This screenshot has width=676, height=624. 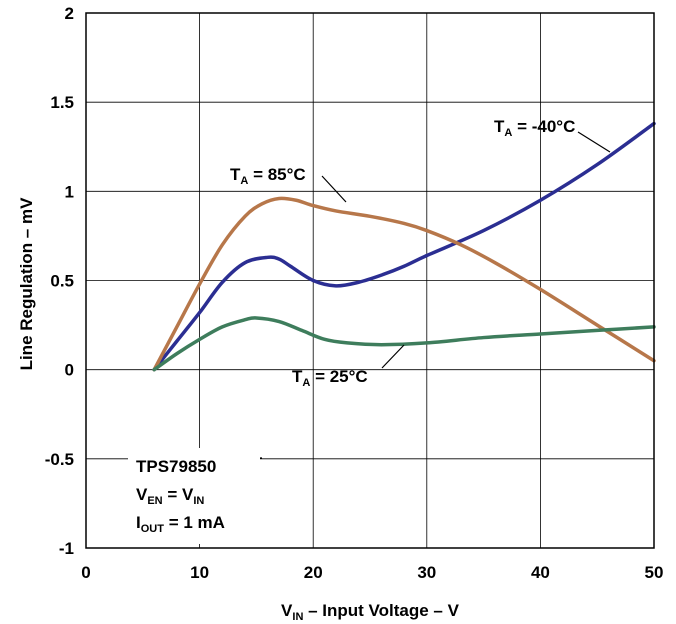 What do you see at coordinates (66, 548) in the screenshot?
I see `y-tick-label: -1` at bounding box center [66, 548].